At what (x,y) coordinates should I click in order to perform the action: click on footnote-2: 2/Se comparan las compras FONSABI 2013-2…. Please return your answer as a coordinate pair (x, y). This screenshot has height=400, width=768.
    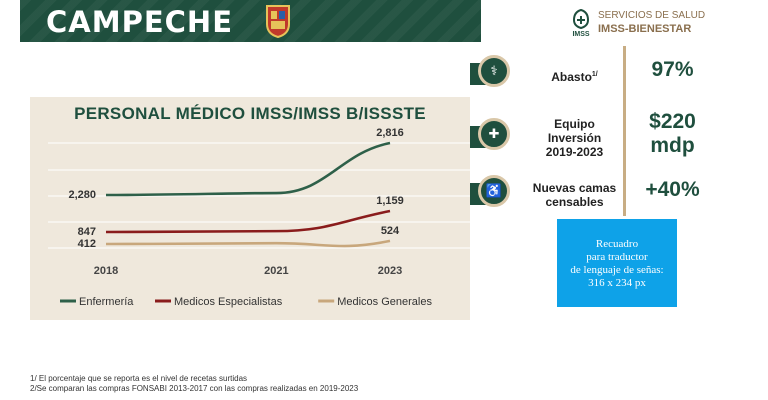
    Looking at the image, I should click on (194, 388).